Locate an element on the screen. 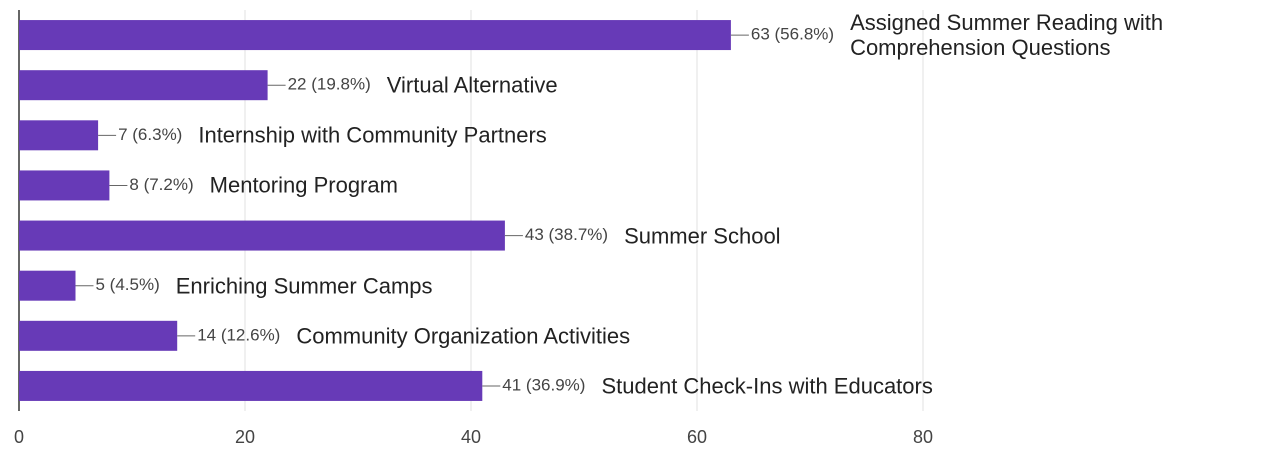 Image resolution: width=1272 pixels, height=454 pixels. value-label: 22 (19.8%) is located at coordinates (329, 84).